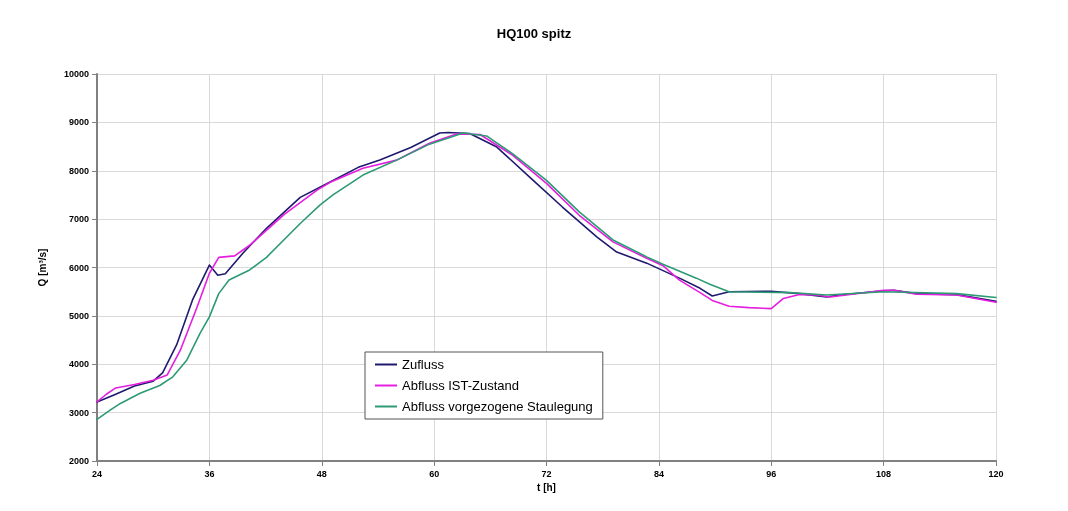  Describe the element at coordinates (546, 488) in the screenshot. I see `x-axis-title: t [h]` at that location.